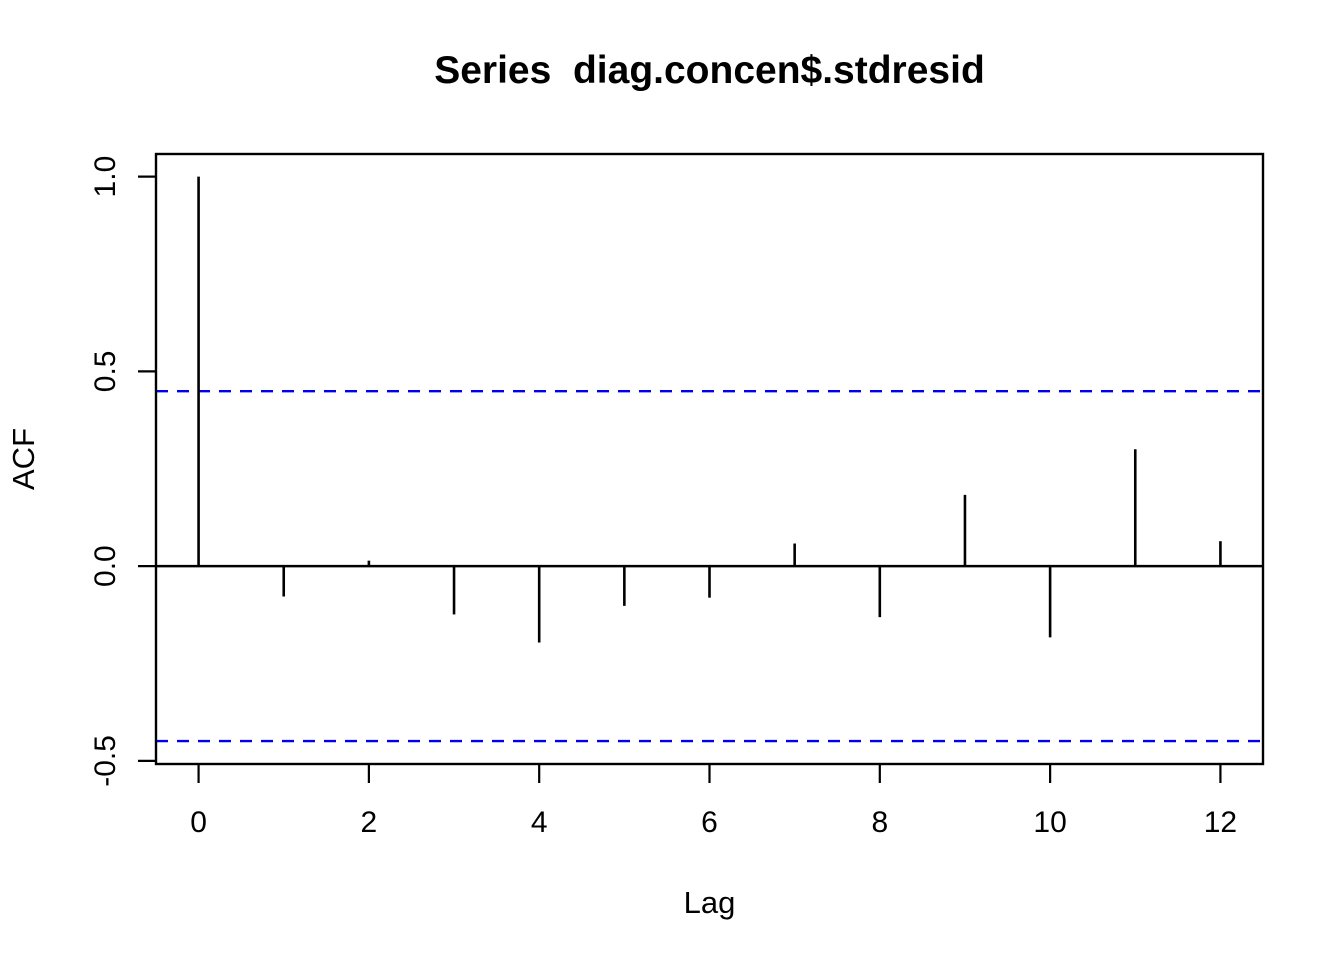 The height and width of the screenshot is (960, 1344). I want to click on x-axis: 0 2 4 6 8 10 12, so click(713, 801).